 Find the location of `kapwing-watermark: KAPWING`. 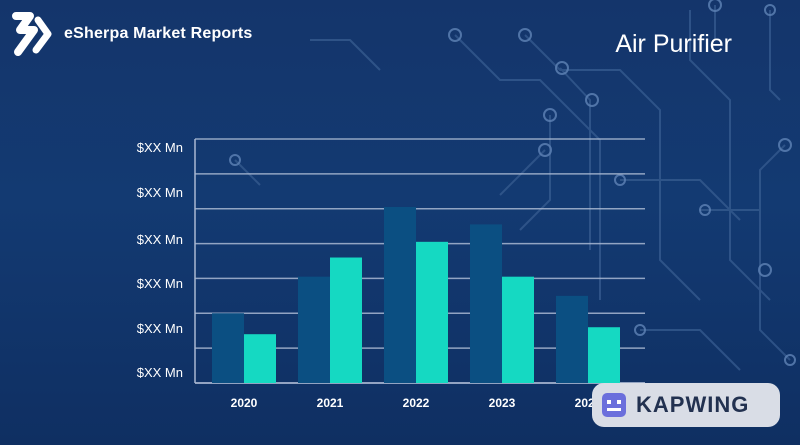

kapwing-watermark: KAPWING is located at coordinates (686, 405).